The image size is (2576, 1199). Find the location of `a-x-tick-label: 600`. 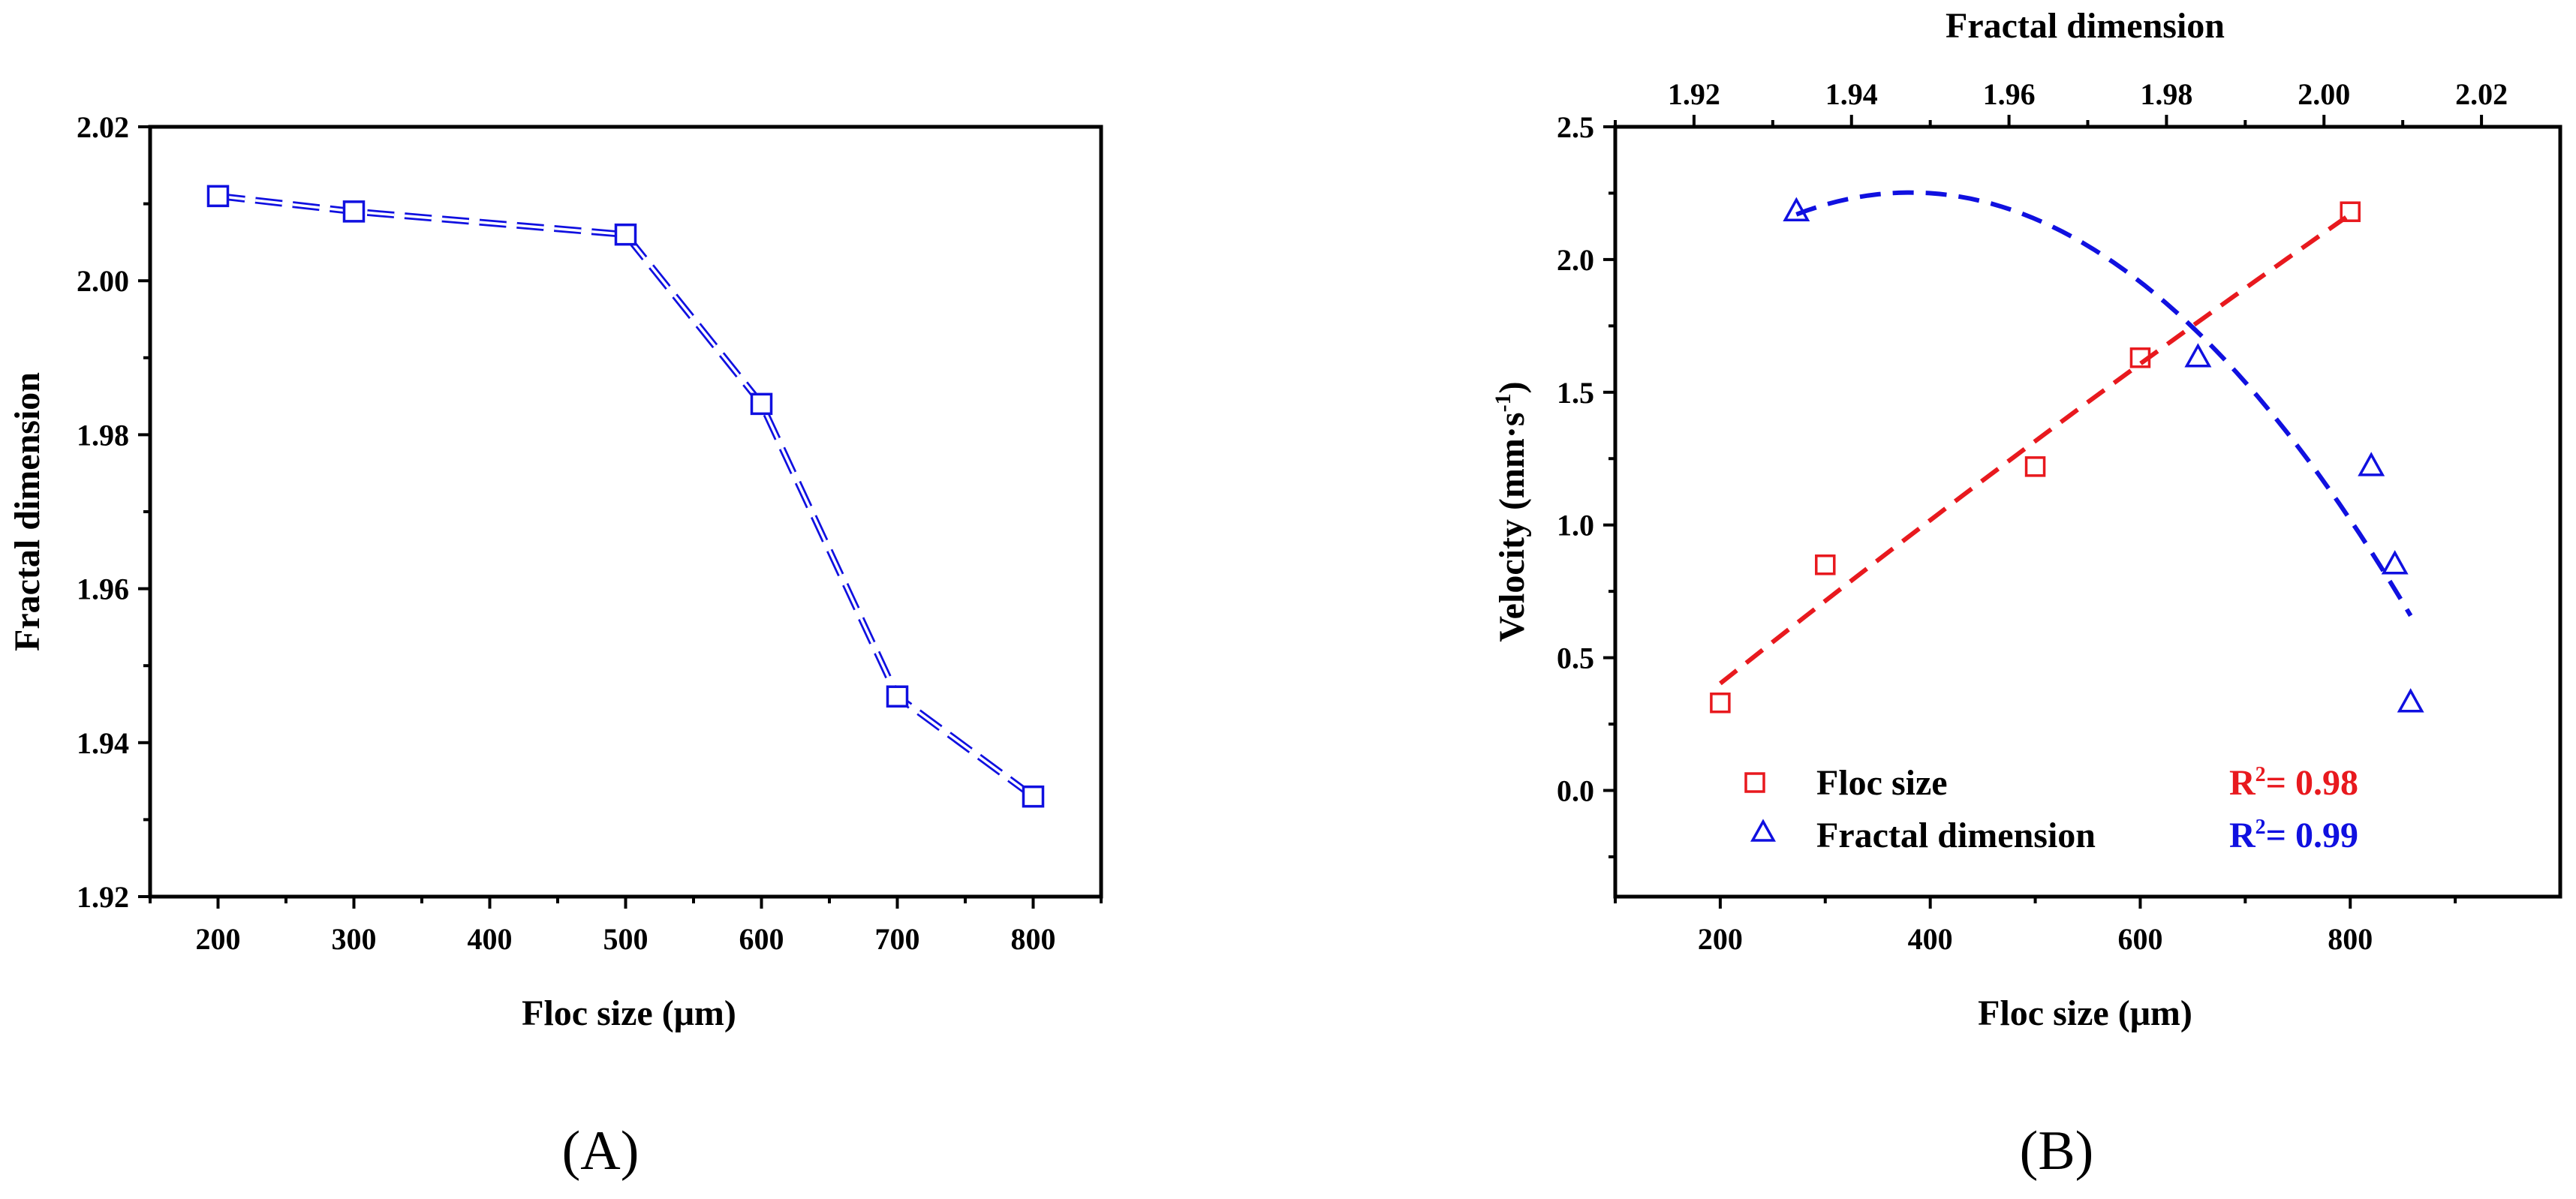

a-x-tick-label: 600 is located at coordinates (761, 939).